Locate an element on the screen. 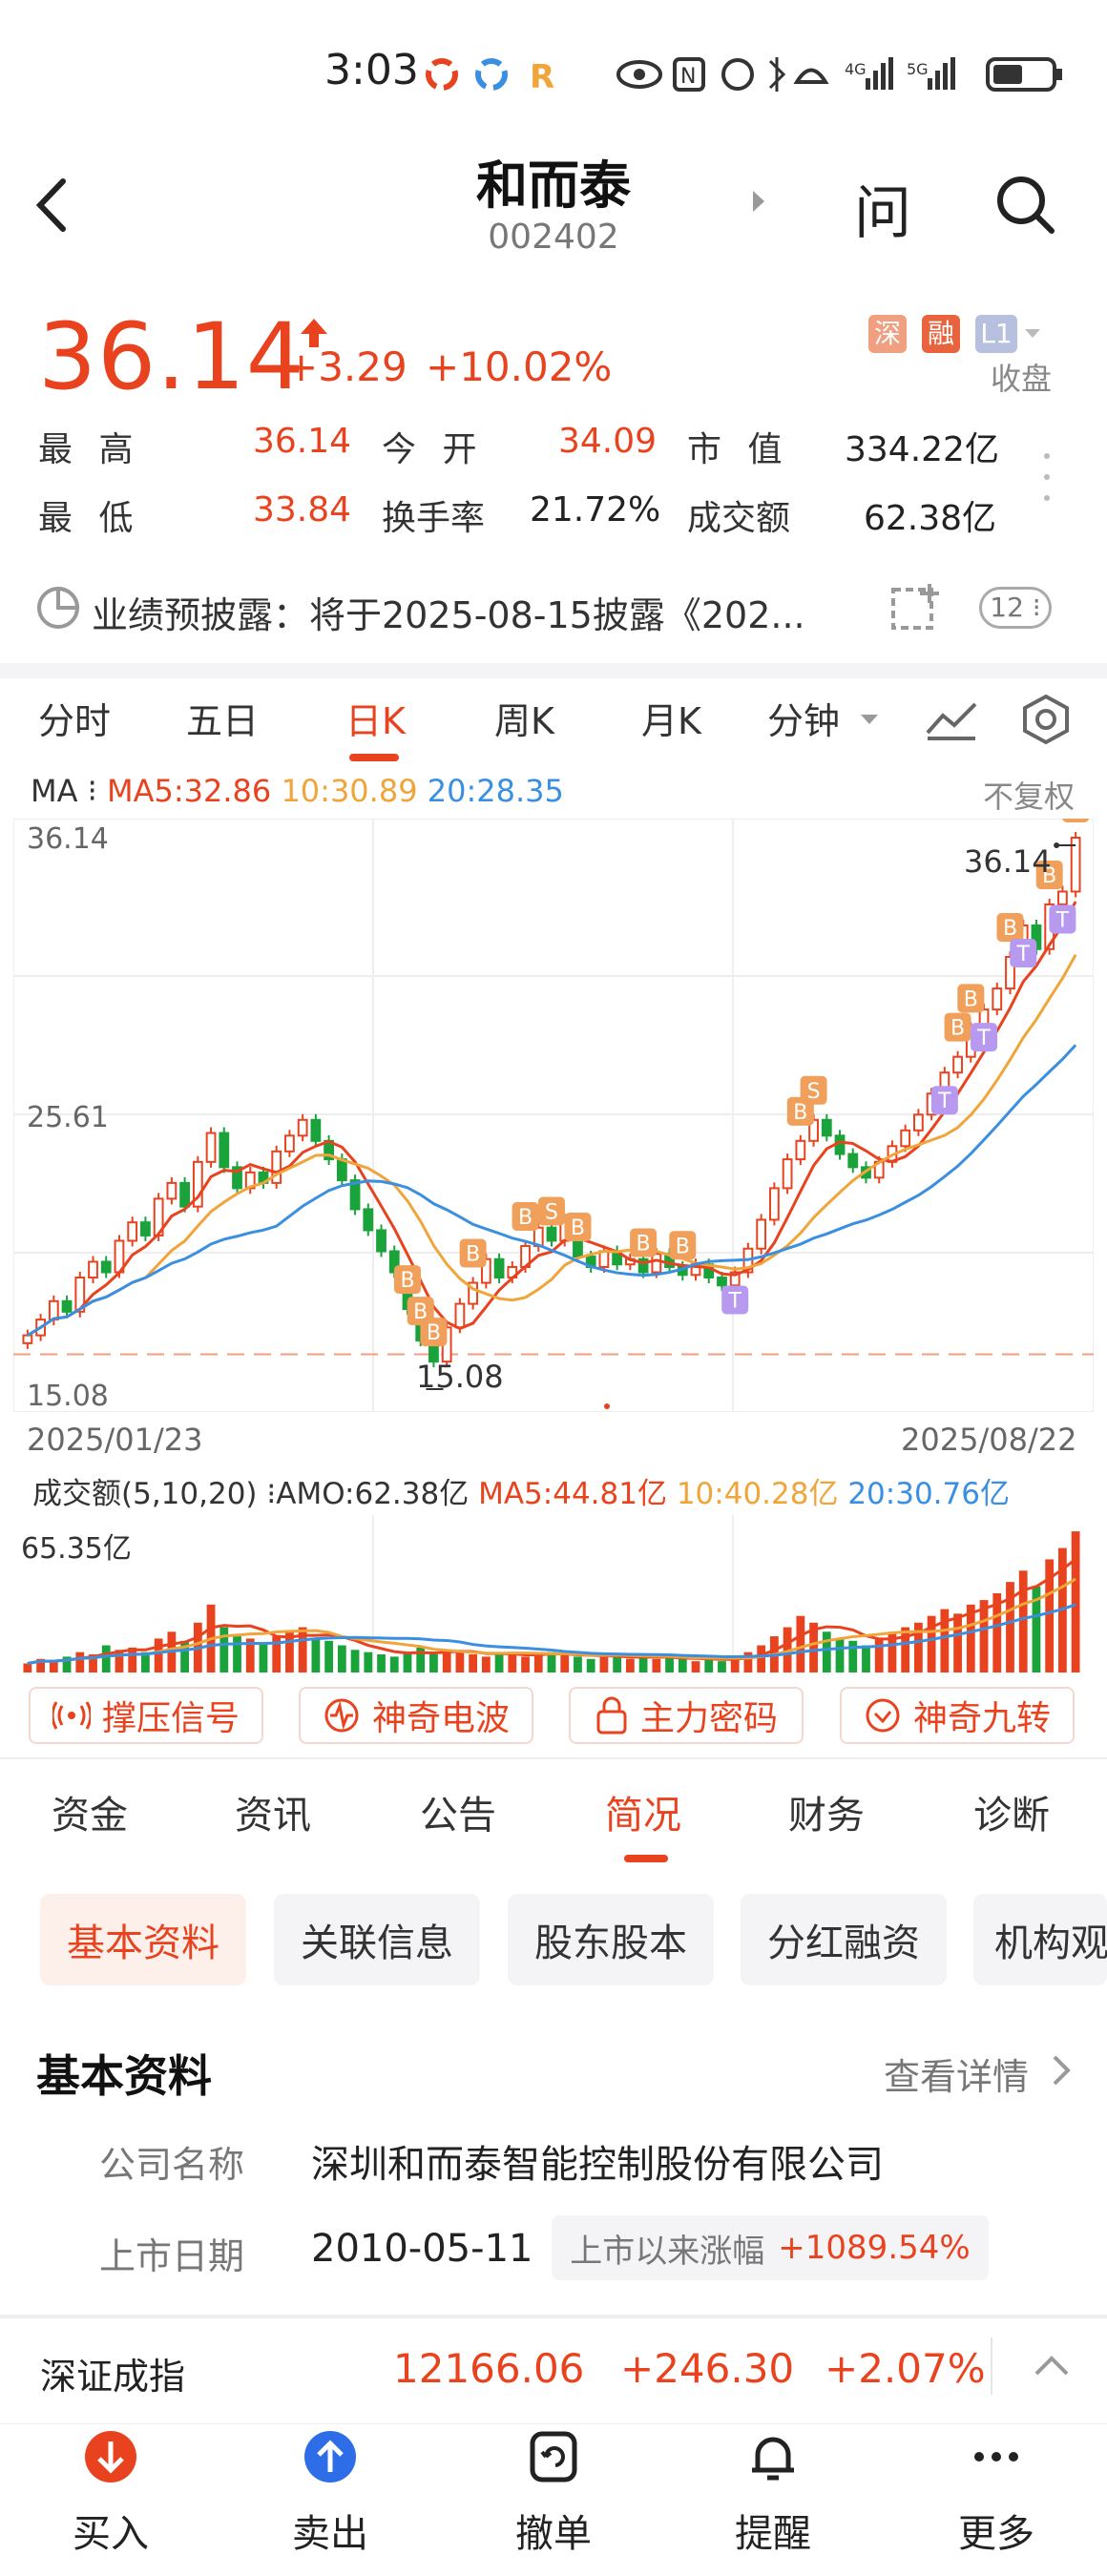 This screenshot has height=2576, width=1107. indicator-magic-nine: 神奇九转 is located at coordinates (958, 1715).